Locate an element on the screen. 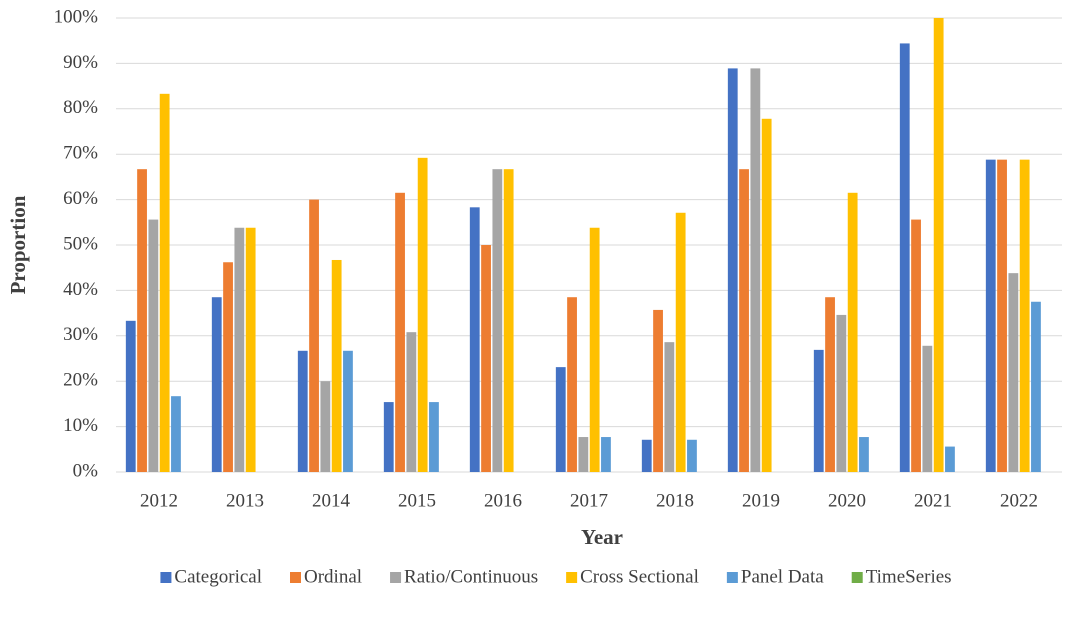  x-tick-label: 2020 is located at coordinates (847, 500).